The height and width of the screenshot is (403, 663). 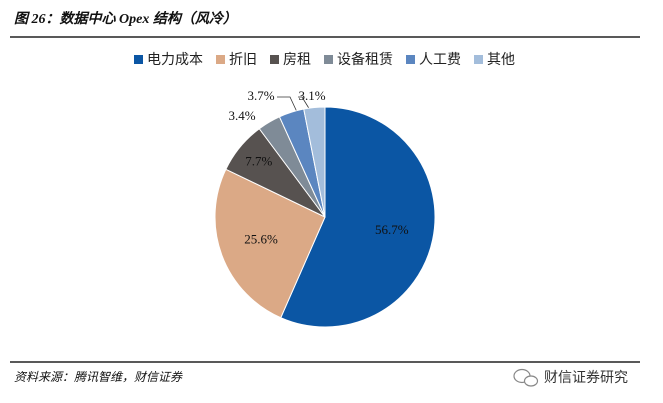 What do you see at coordinates (294, 104) in the screenshot?
I see `leader-lines` at bounding box center [294, 104].